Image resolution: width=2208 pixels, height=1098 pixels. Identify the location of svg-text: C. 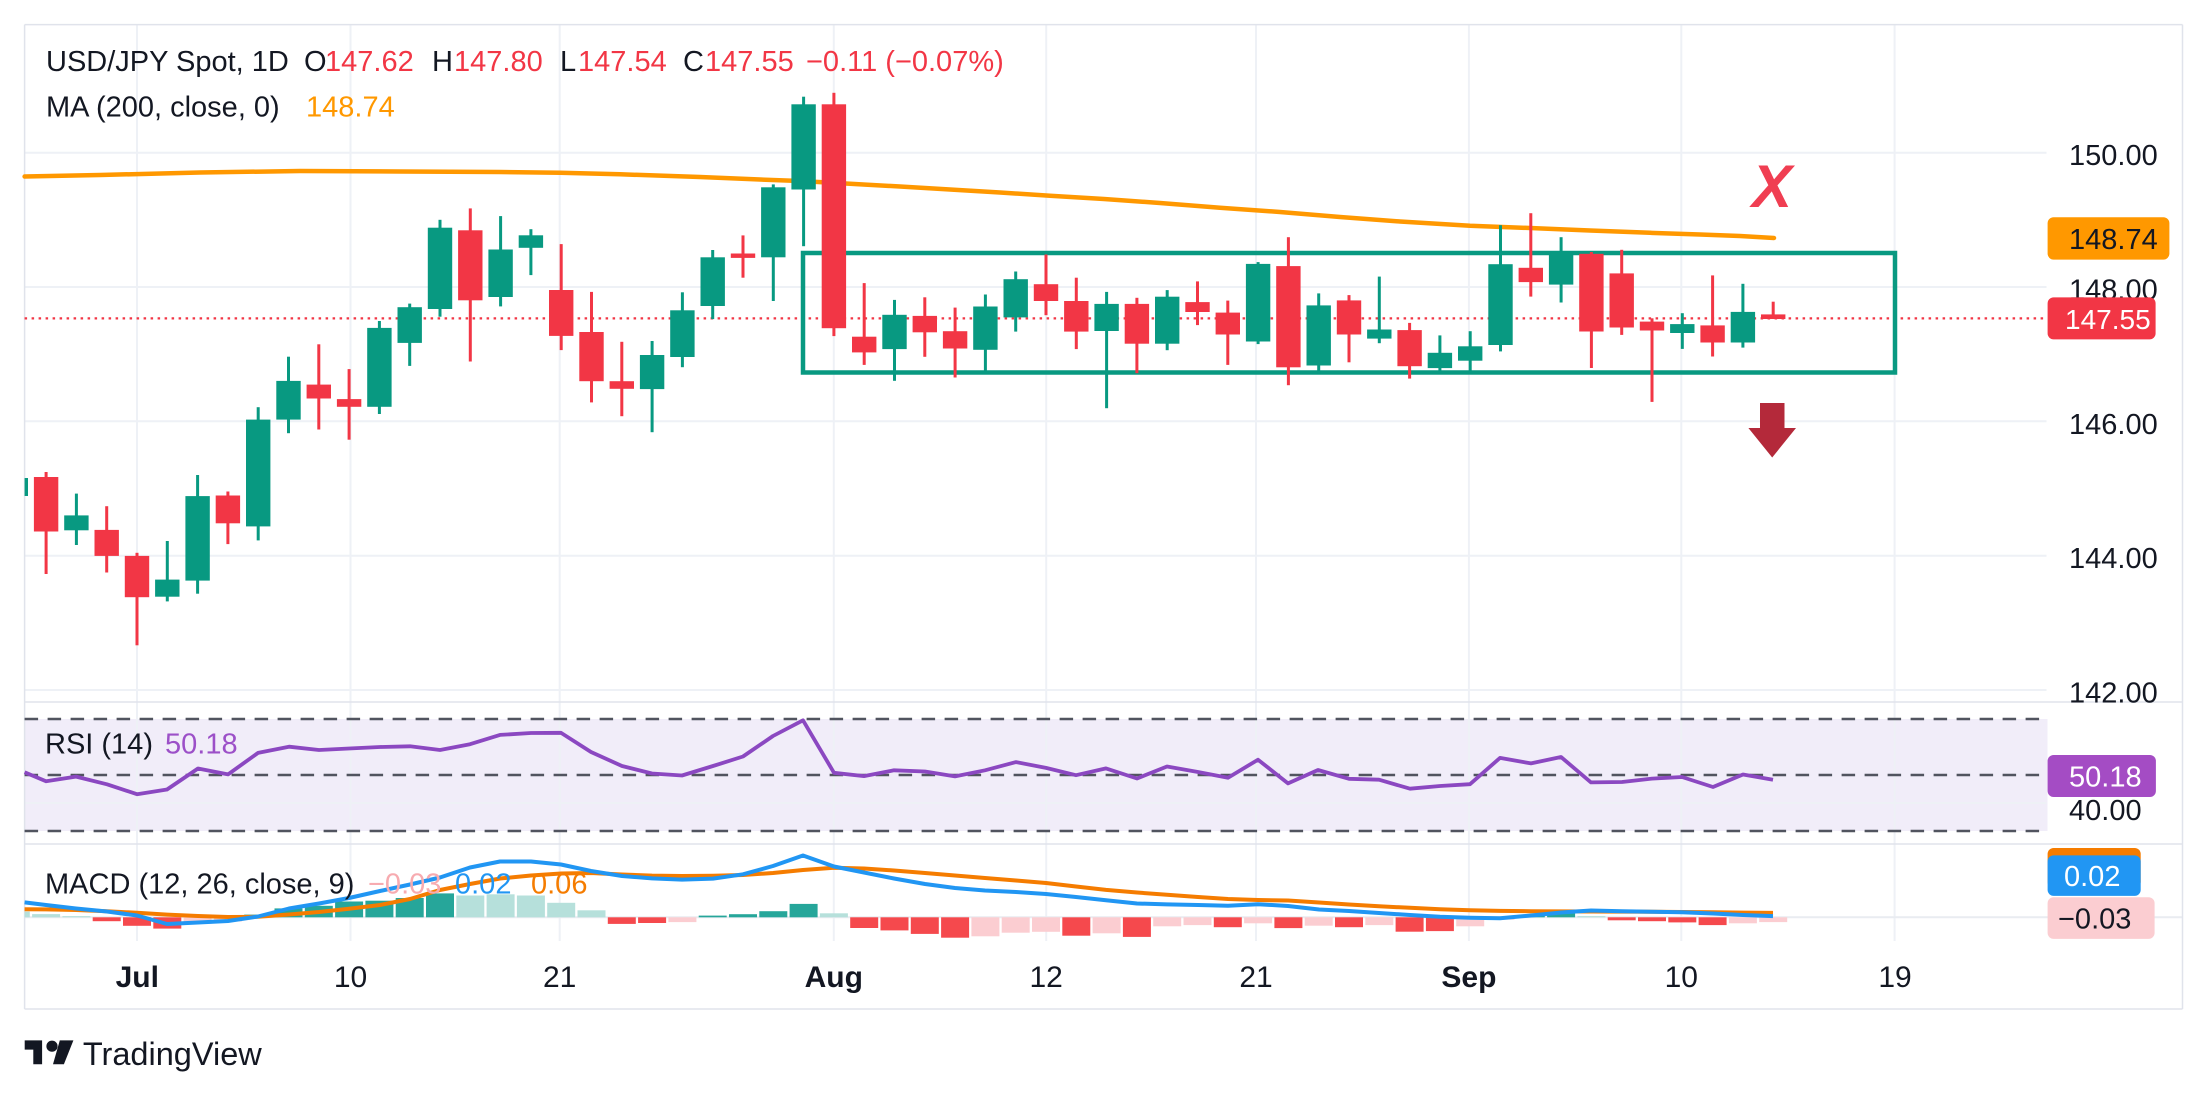
(693, 62).